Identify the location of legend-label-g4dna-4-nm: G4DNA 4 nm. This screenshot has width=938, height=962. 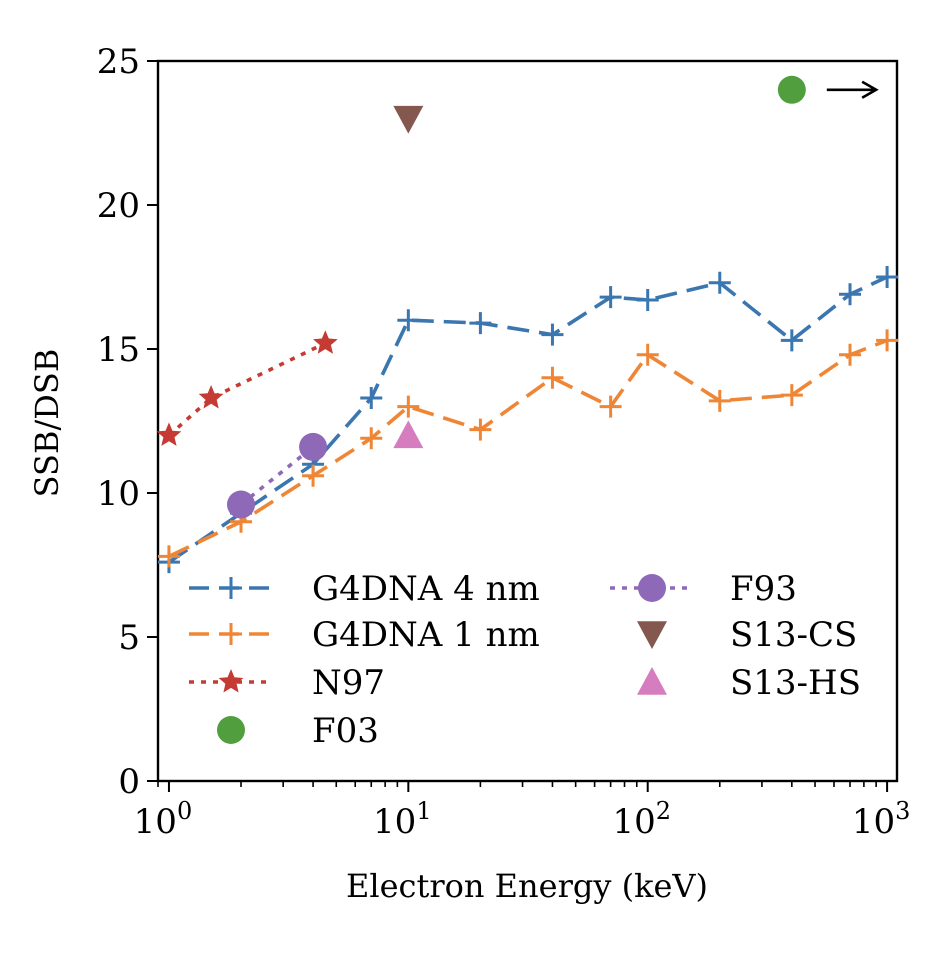
(426, 589).